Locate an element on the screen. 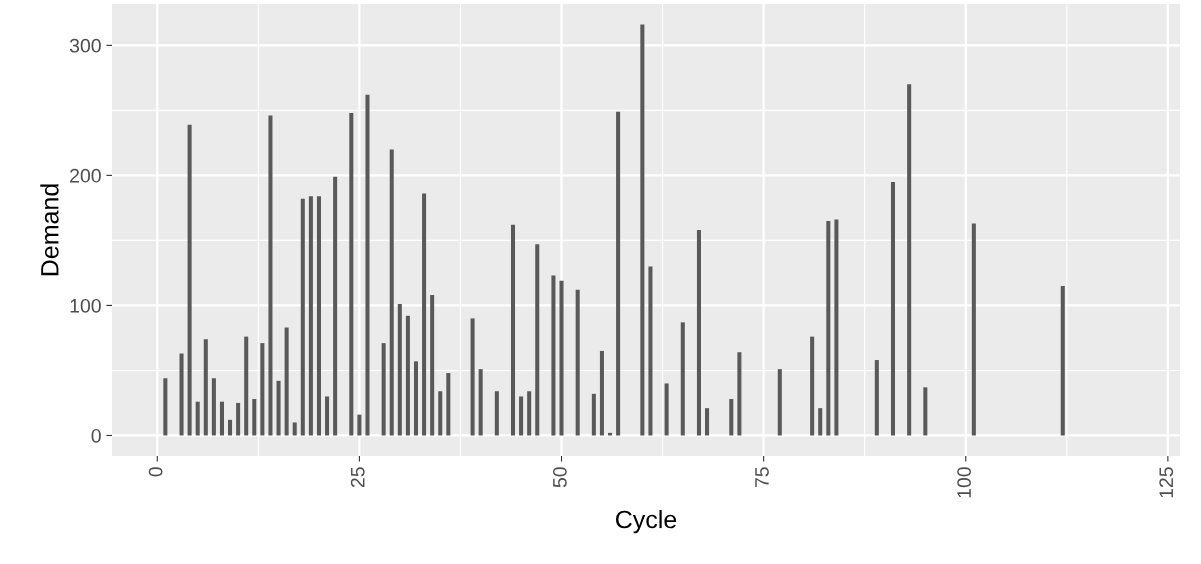  x-tick-label: 0 is located at coordinates (155, 472).